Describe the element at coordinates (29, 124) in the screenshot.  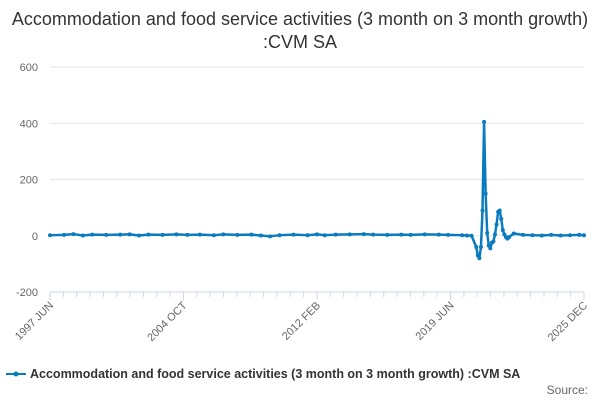
I see `y-tick-label: 400` at that location.